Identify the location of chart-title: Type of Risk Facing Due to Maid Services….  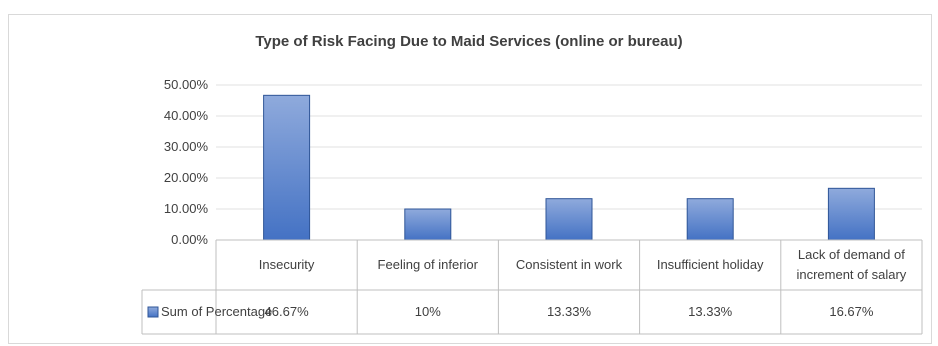
(469, 41).